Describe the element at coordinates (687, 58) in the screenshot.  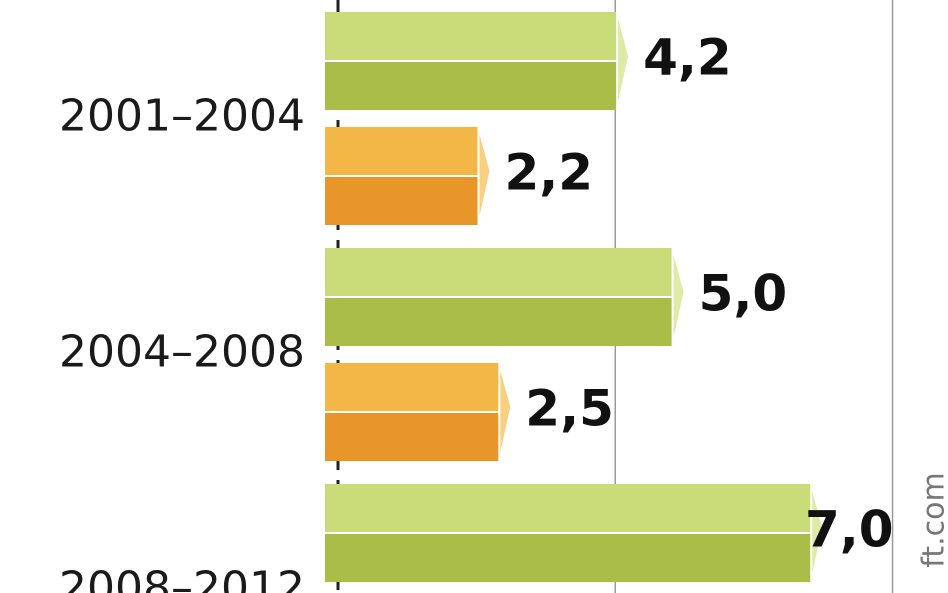
I see `value-label: 4,2` at that location.